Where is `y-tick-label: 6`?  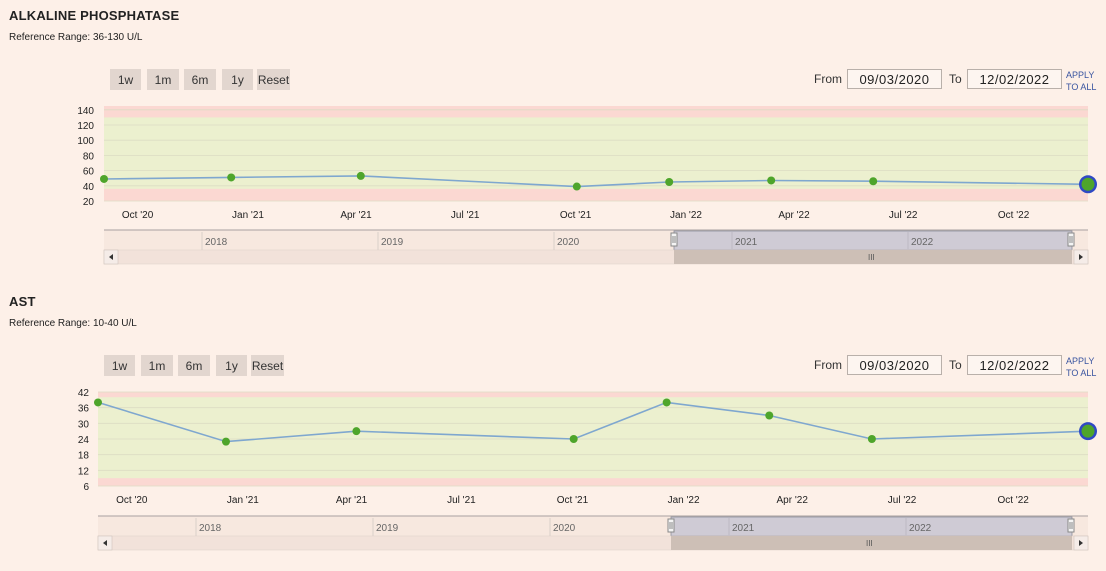
y-tick-label: 6 is located at coordinates (86, 487).